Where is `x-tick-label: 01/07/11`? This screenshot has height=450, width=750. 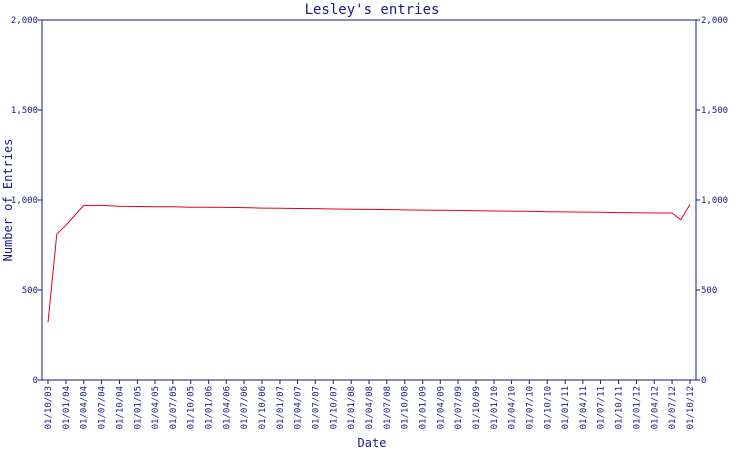
x-tick-label: 01/07/11 is located at coordinates (602, 407).